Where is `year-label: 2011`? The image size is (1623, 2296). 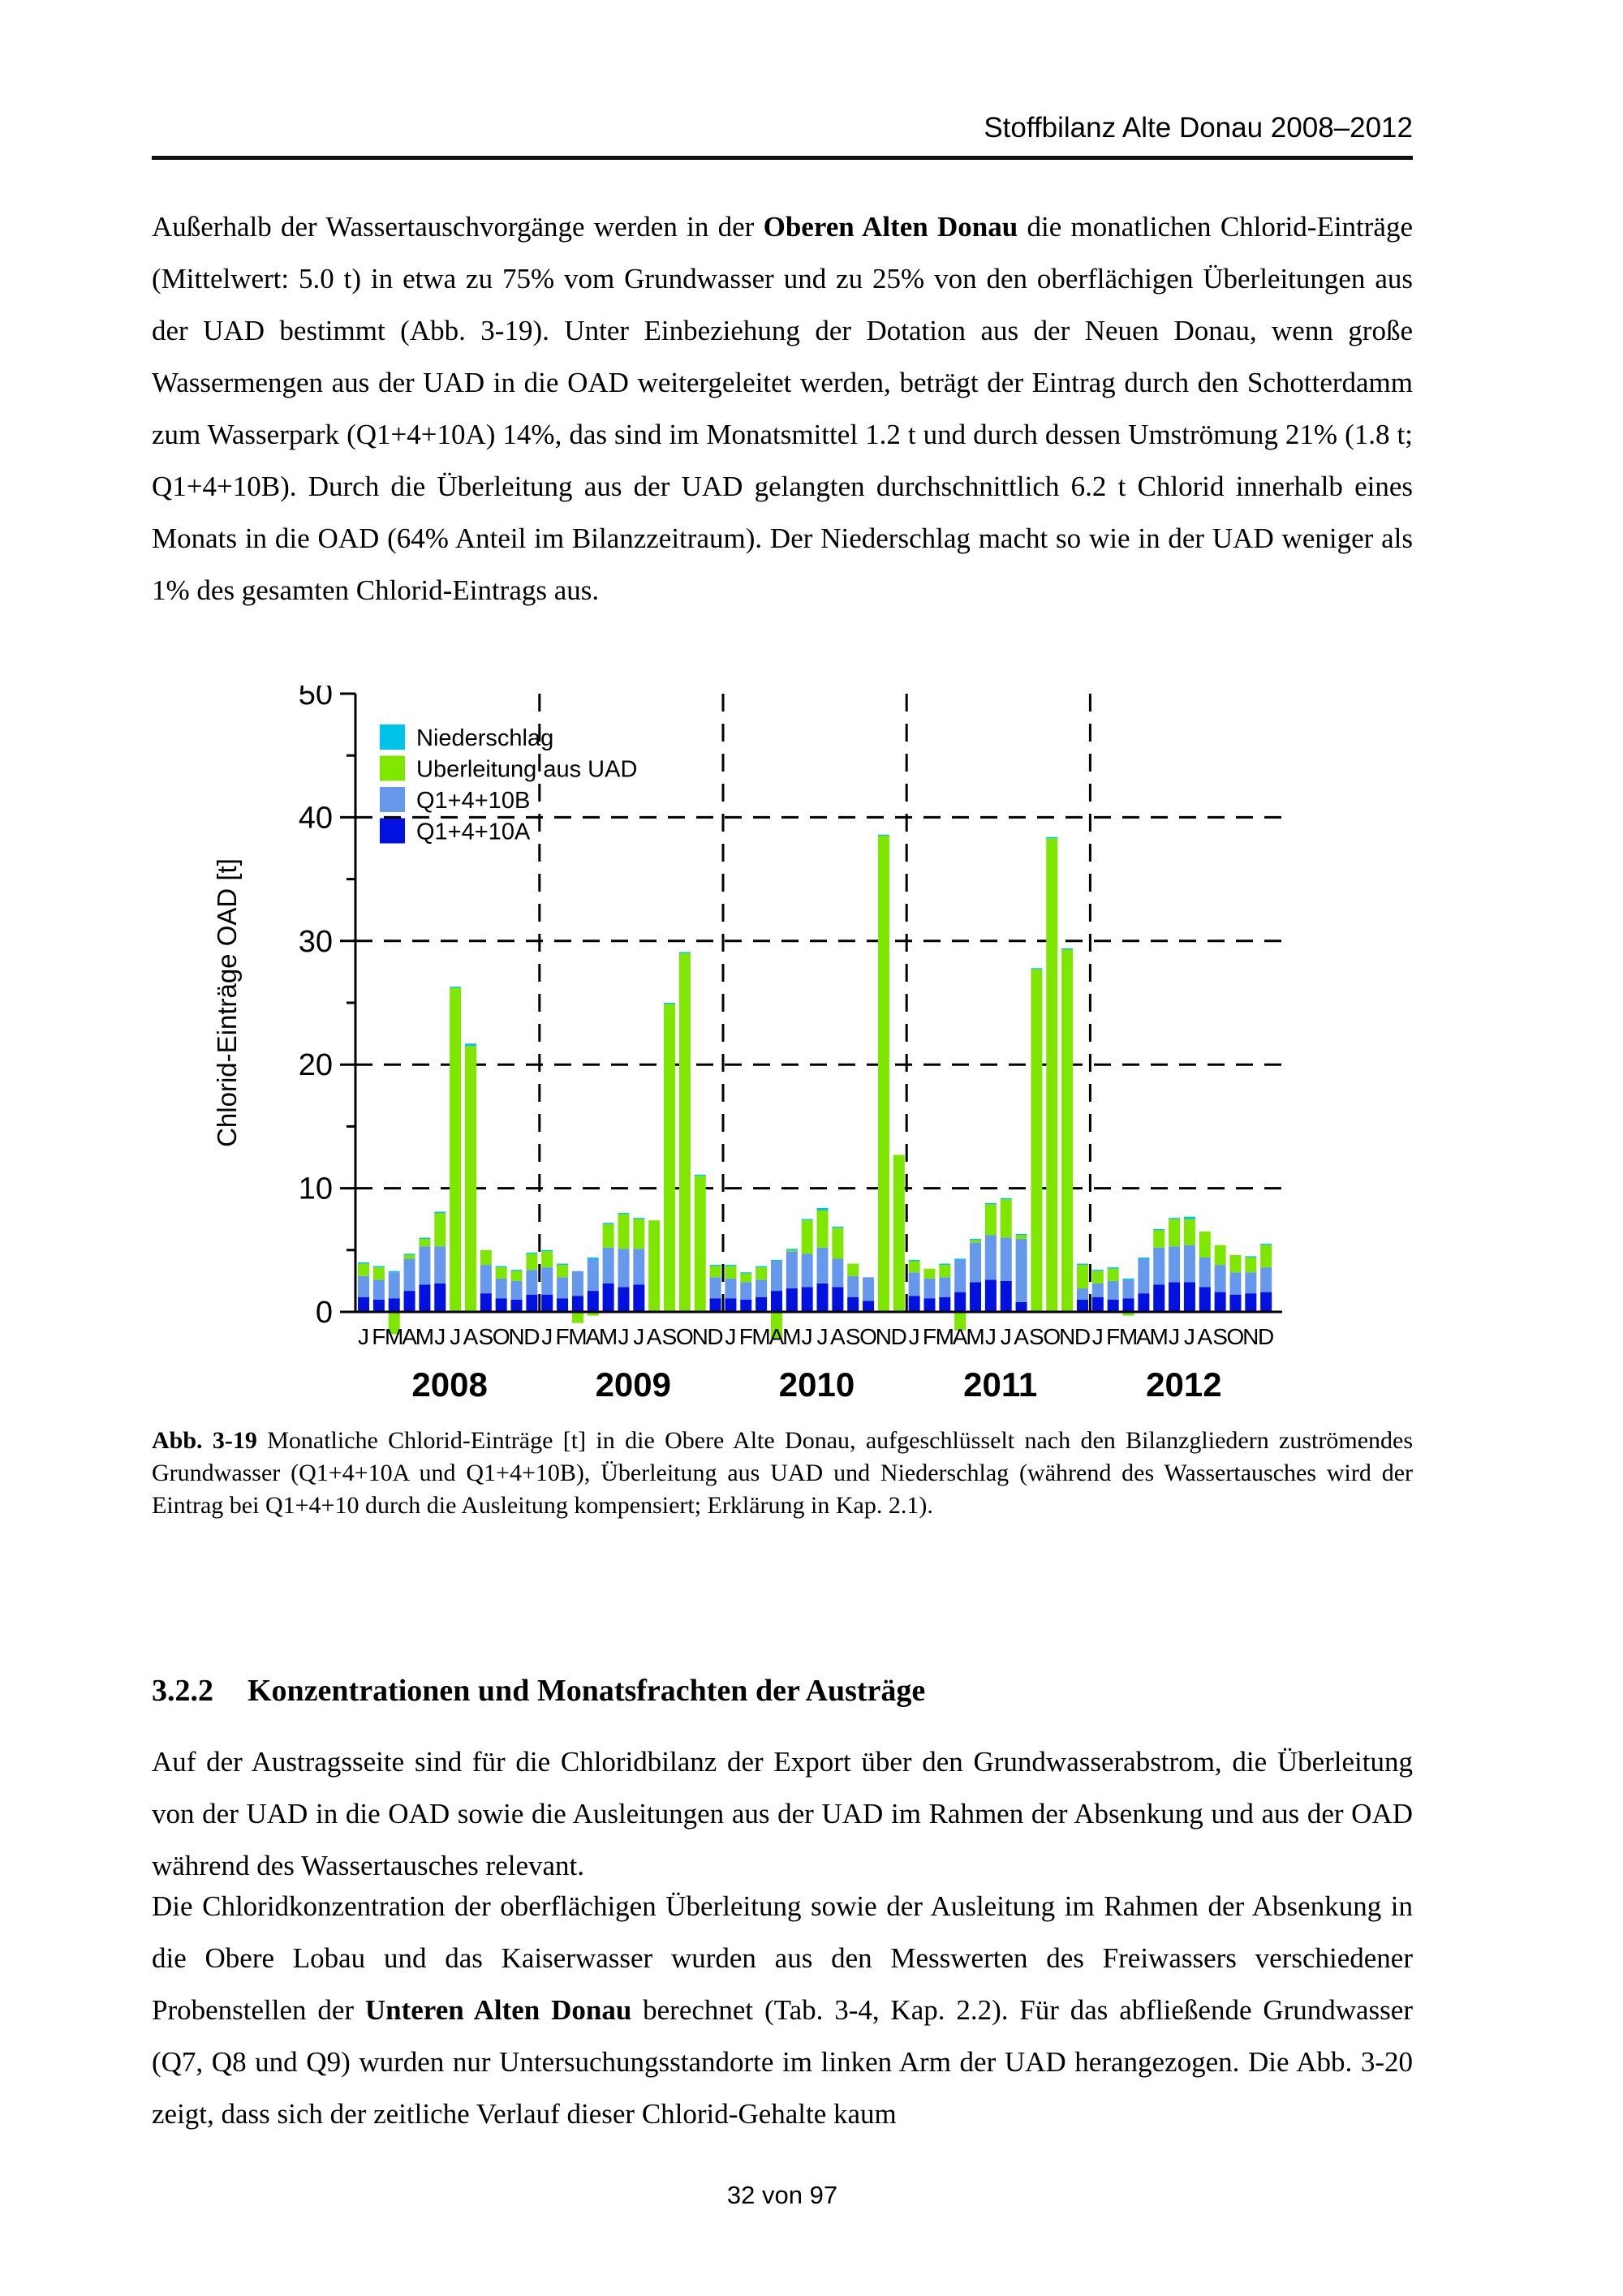 year-label: 2011 is located at coordinates (1000, 1384).